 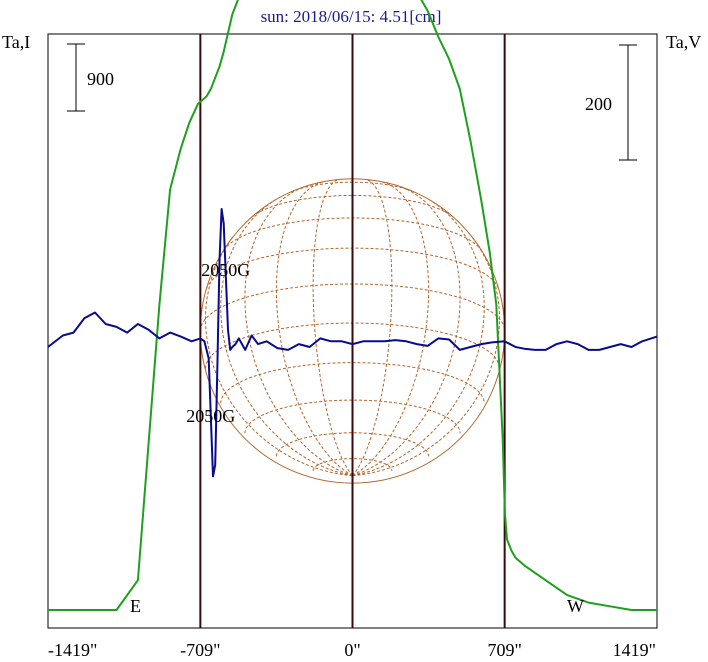 What do you see at coordinates (135, 606) in the screenshot?
I see `east-limb-label: E` at bounding box center [135, 606].